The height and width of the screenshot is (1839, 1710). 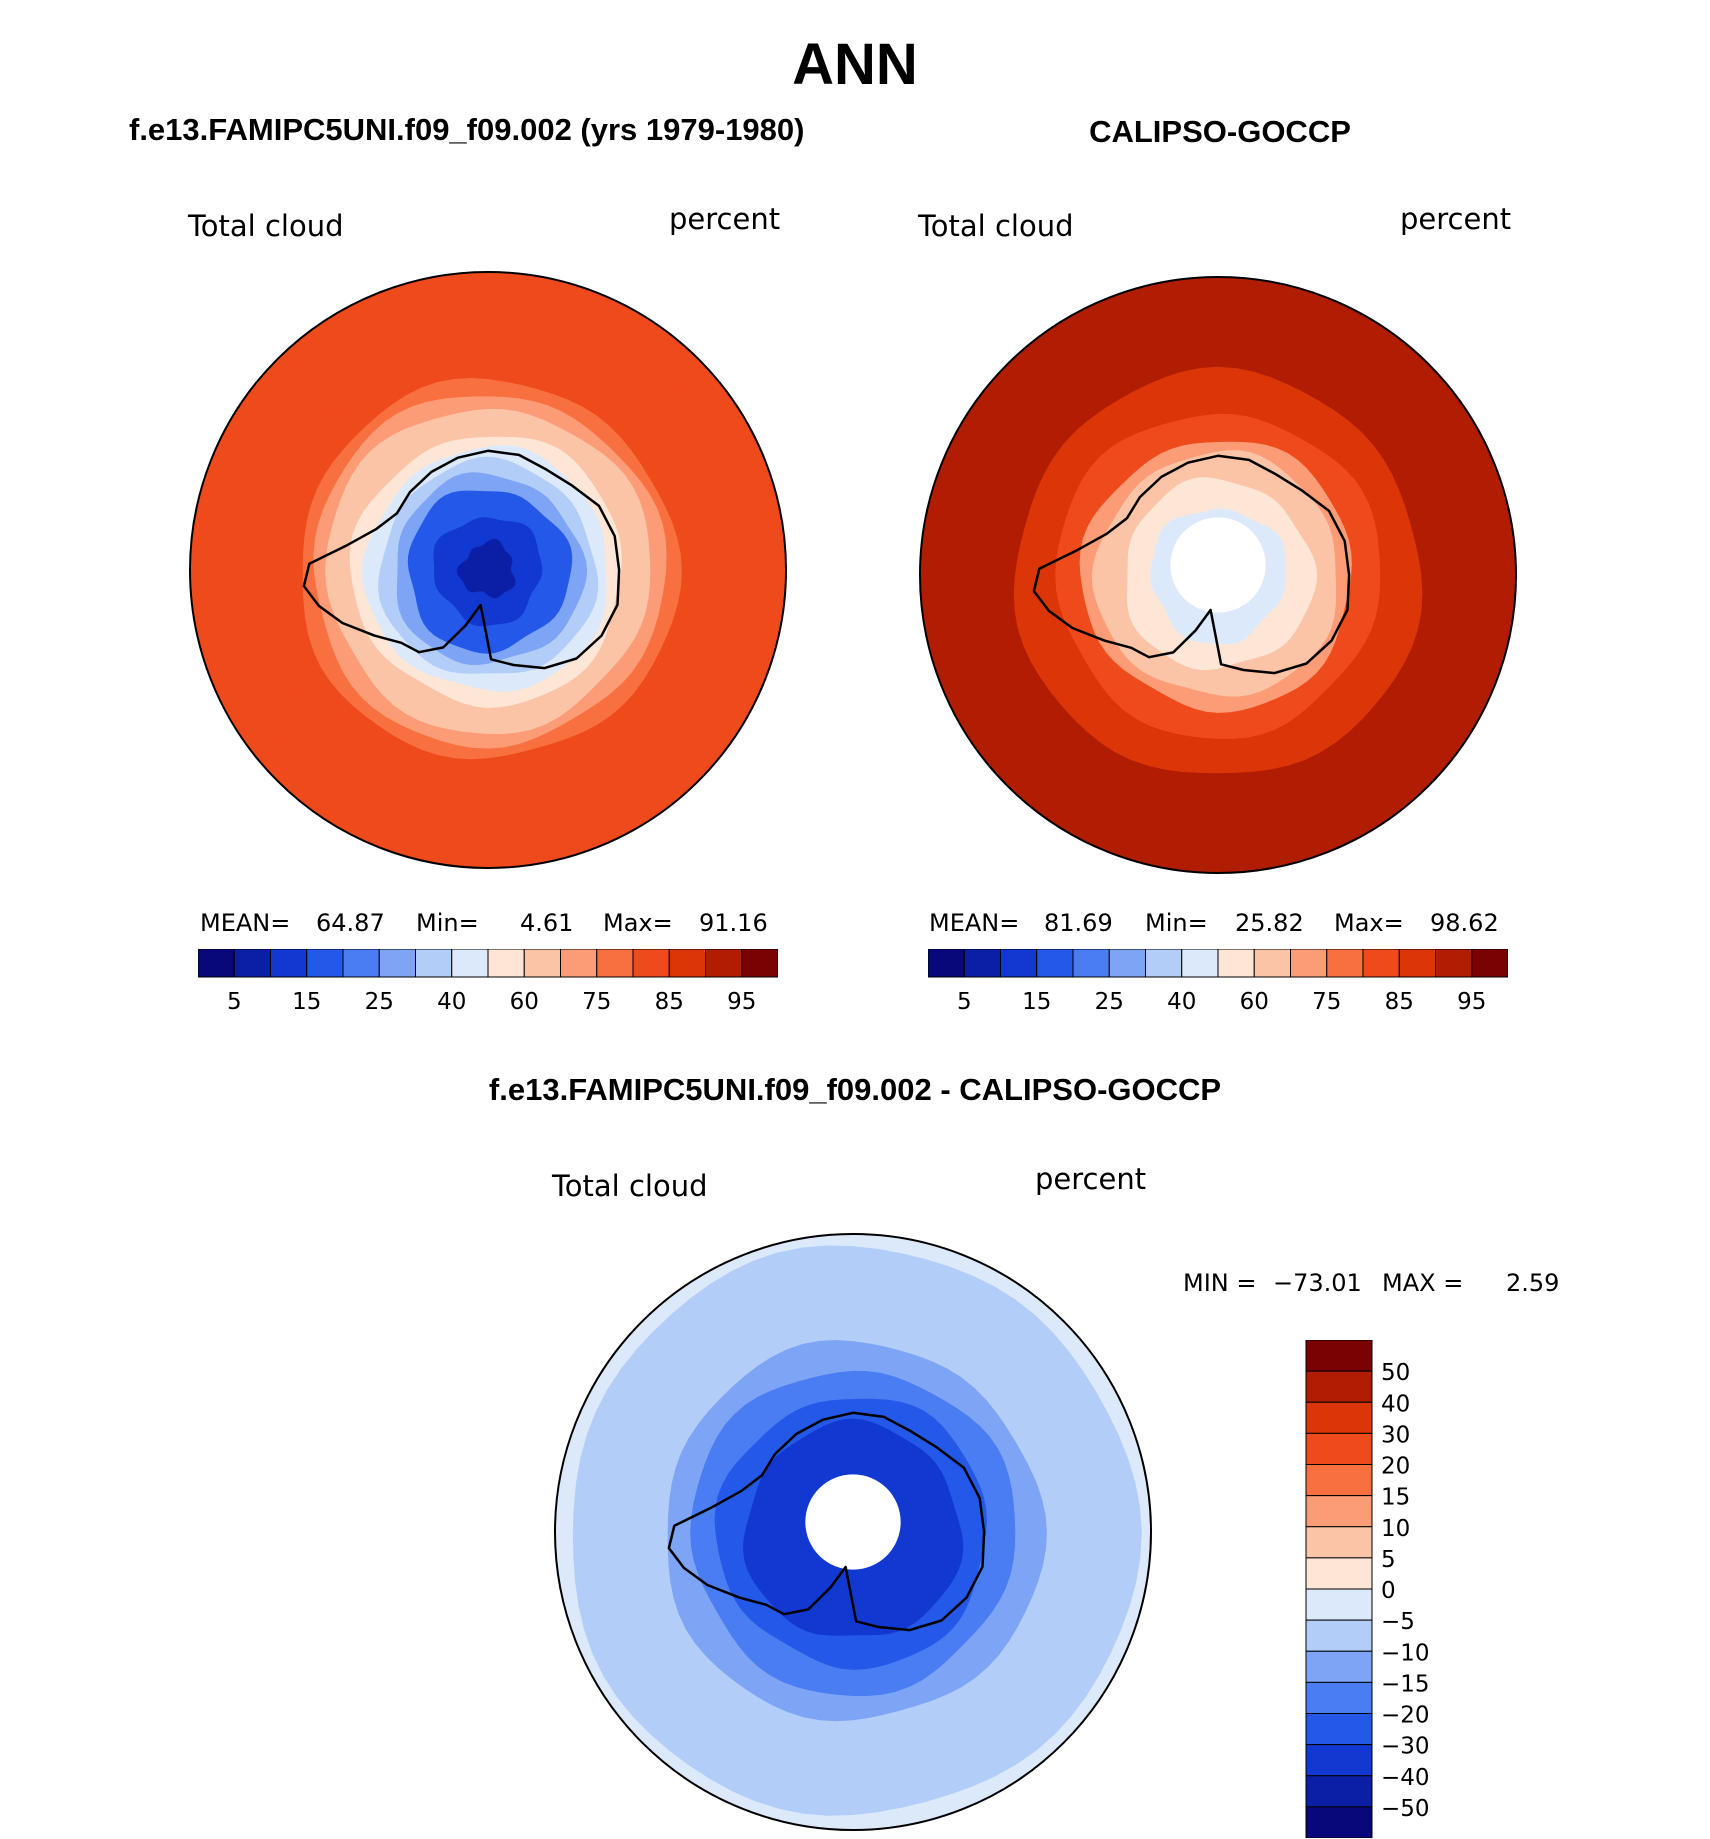 I want to click on diff-polar-map, so click(x=853, y=1532).